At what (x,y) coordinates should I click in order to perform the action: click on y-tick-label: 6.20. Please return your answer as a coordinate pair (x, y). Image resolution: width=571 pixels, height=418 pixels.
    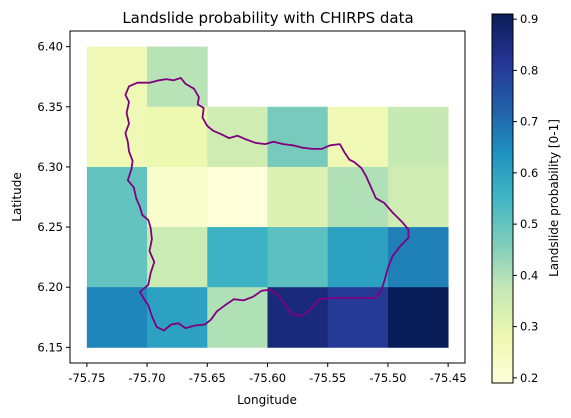
    Looking at the image, I should click on (50, 287).